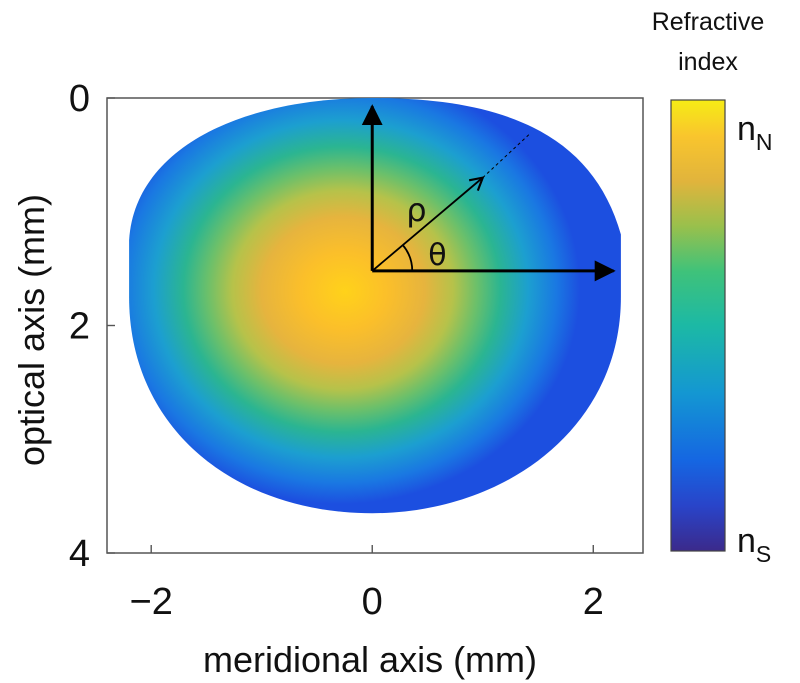 This screenshot has height=683, width=800. What do you see at coordinates (31, 330) in the screenshot?
I see `y-axis-label: optical axis (mm)` at bounding box center [31, 330].